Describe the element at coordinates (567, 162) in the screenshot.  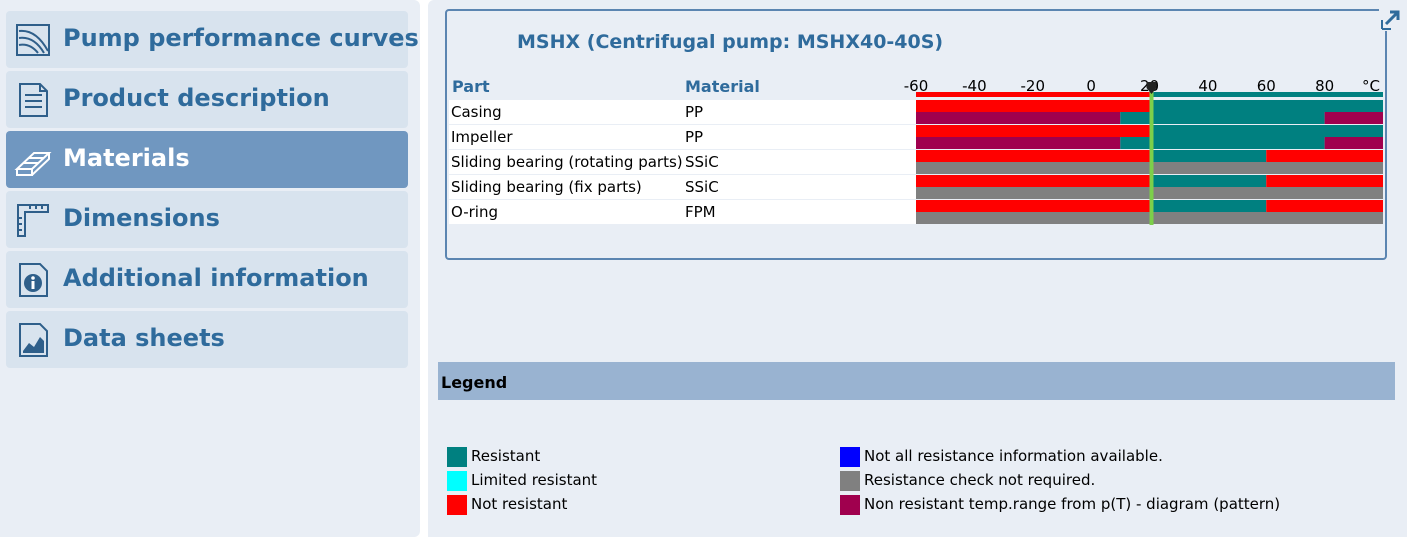
I see `part-cell: Sliding bearing (rotating parts)` at that location.